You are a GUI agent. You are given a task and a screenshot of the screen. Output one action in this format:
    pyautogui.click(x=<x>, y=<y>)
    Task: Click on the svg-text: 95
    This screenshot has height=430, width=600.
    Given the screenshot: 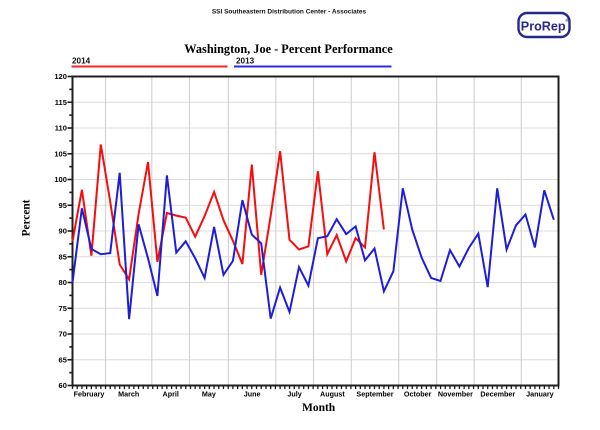 What is the action you would take?
    pyautogui.click(x=63, y=205)
    